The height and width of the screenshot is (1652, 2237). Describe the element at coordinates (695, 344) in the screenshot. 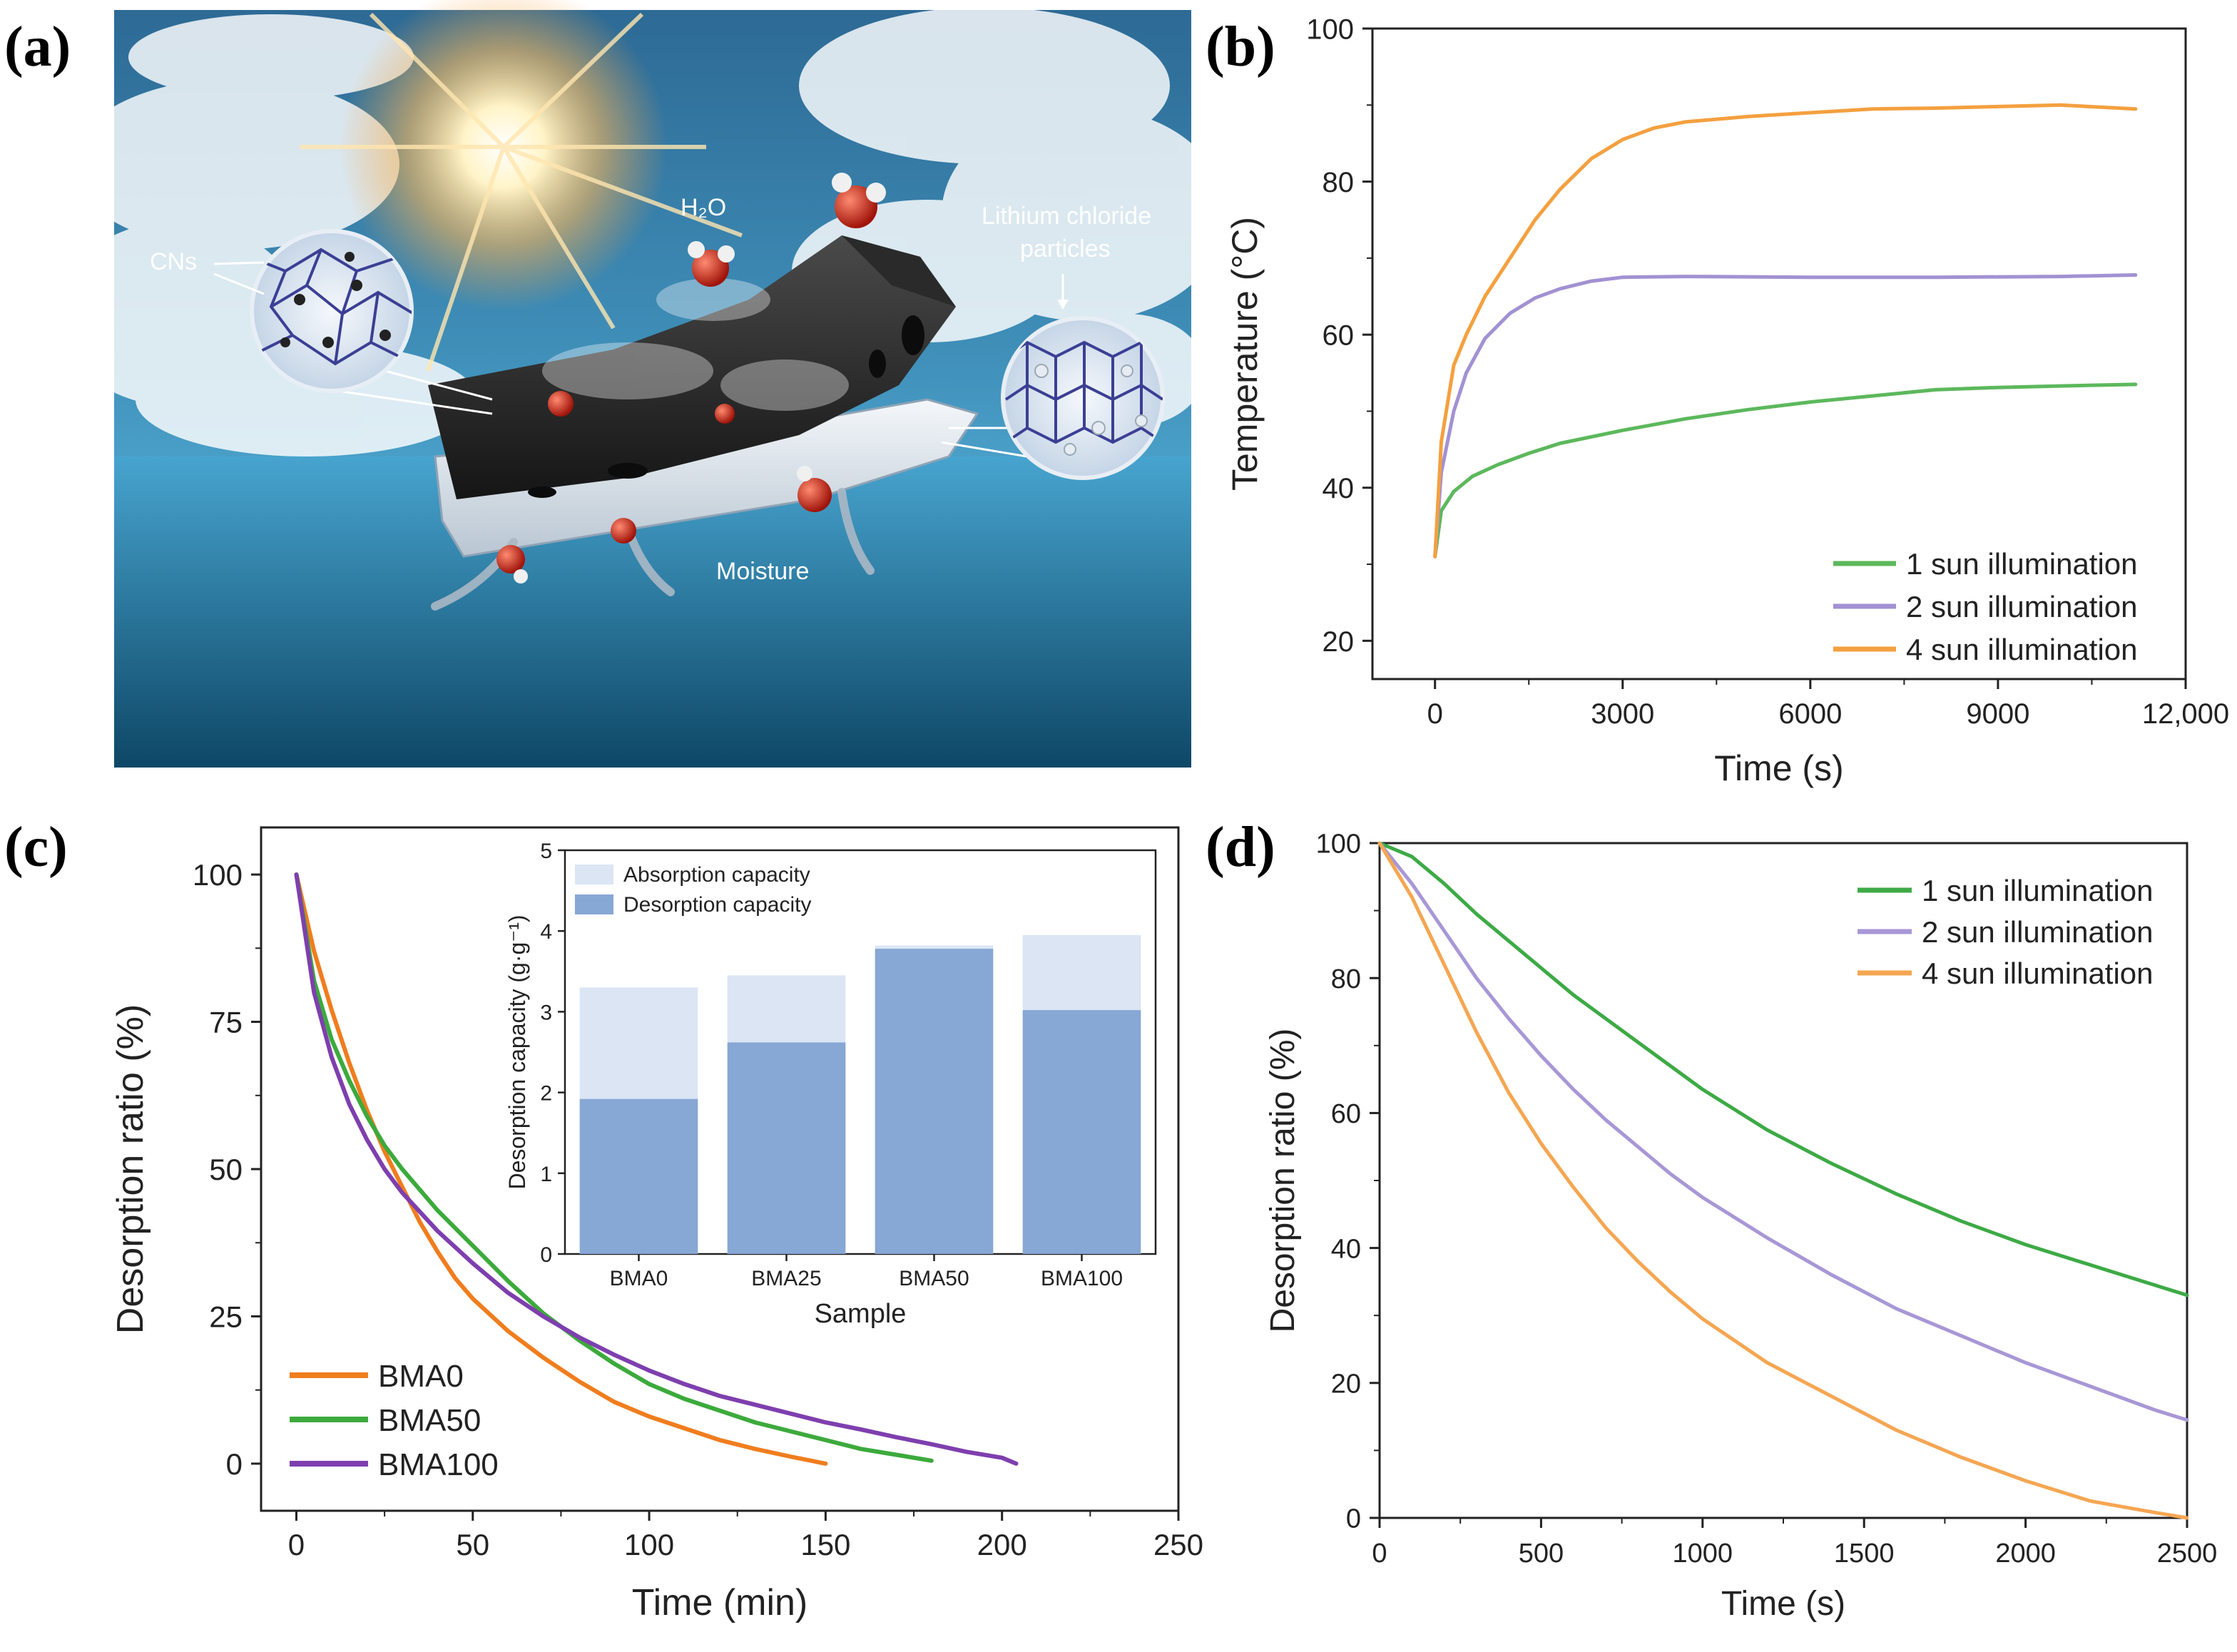

I see `vapour-puffs` at that location.